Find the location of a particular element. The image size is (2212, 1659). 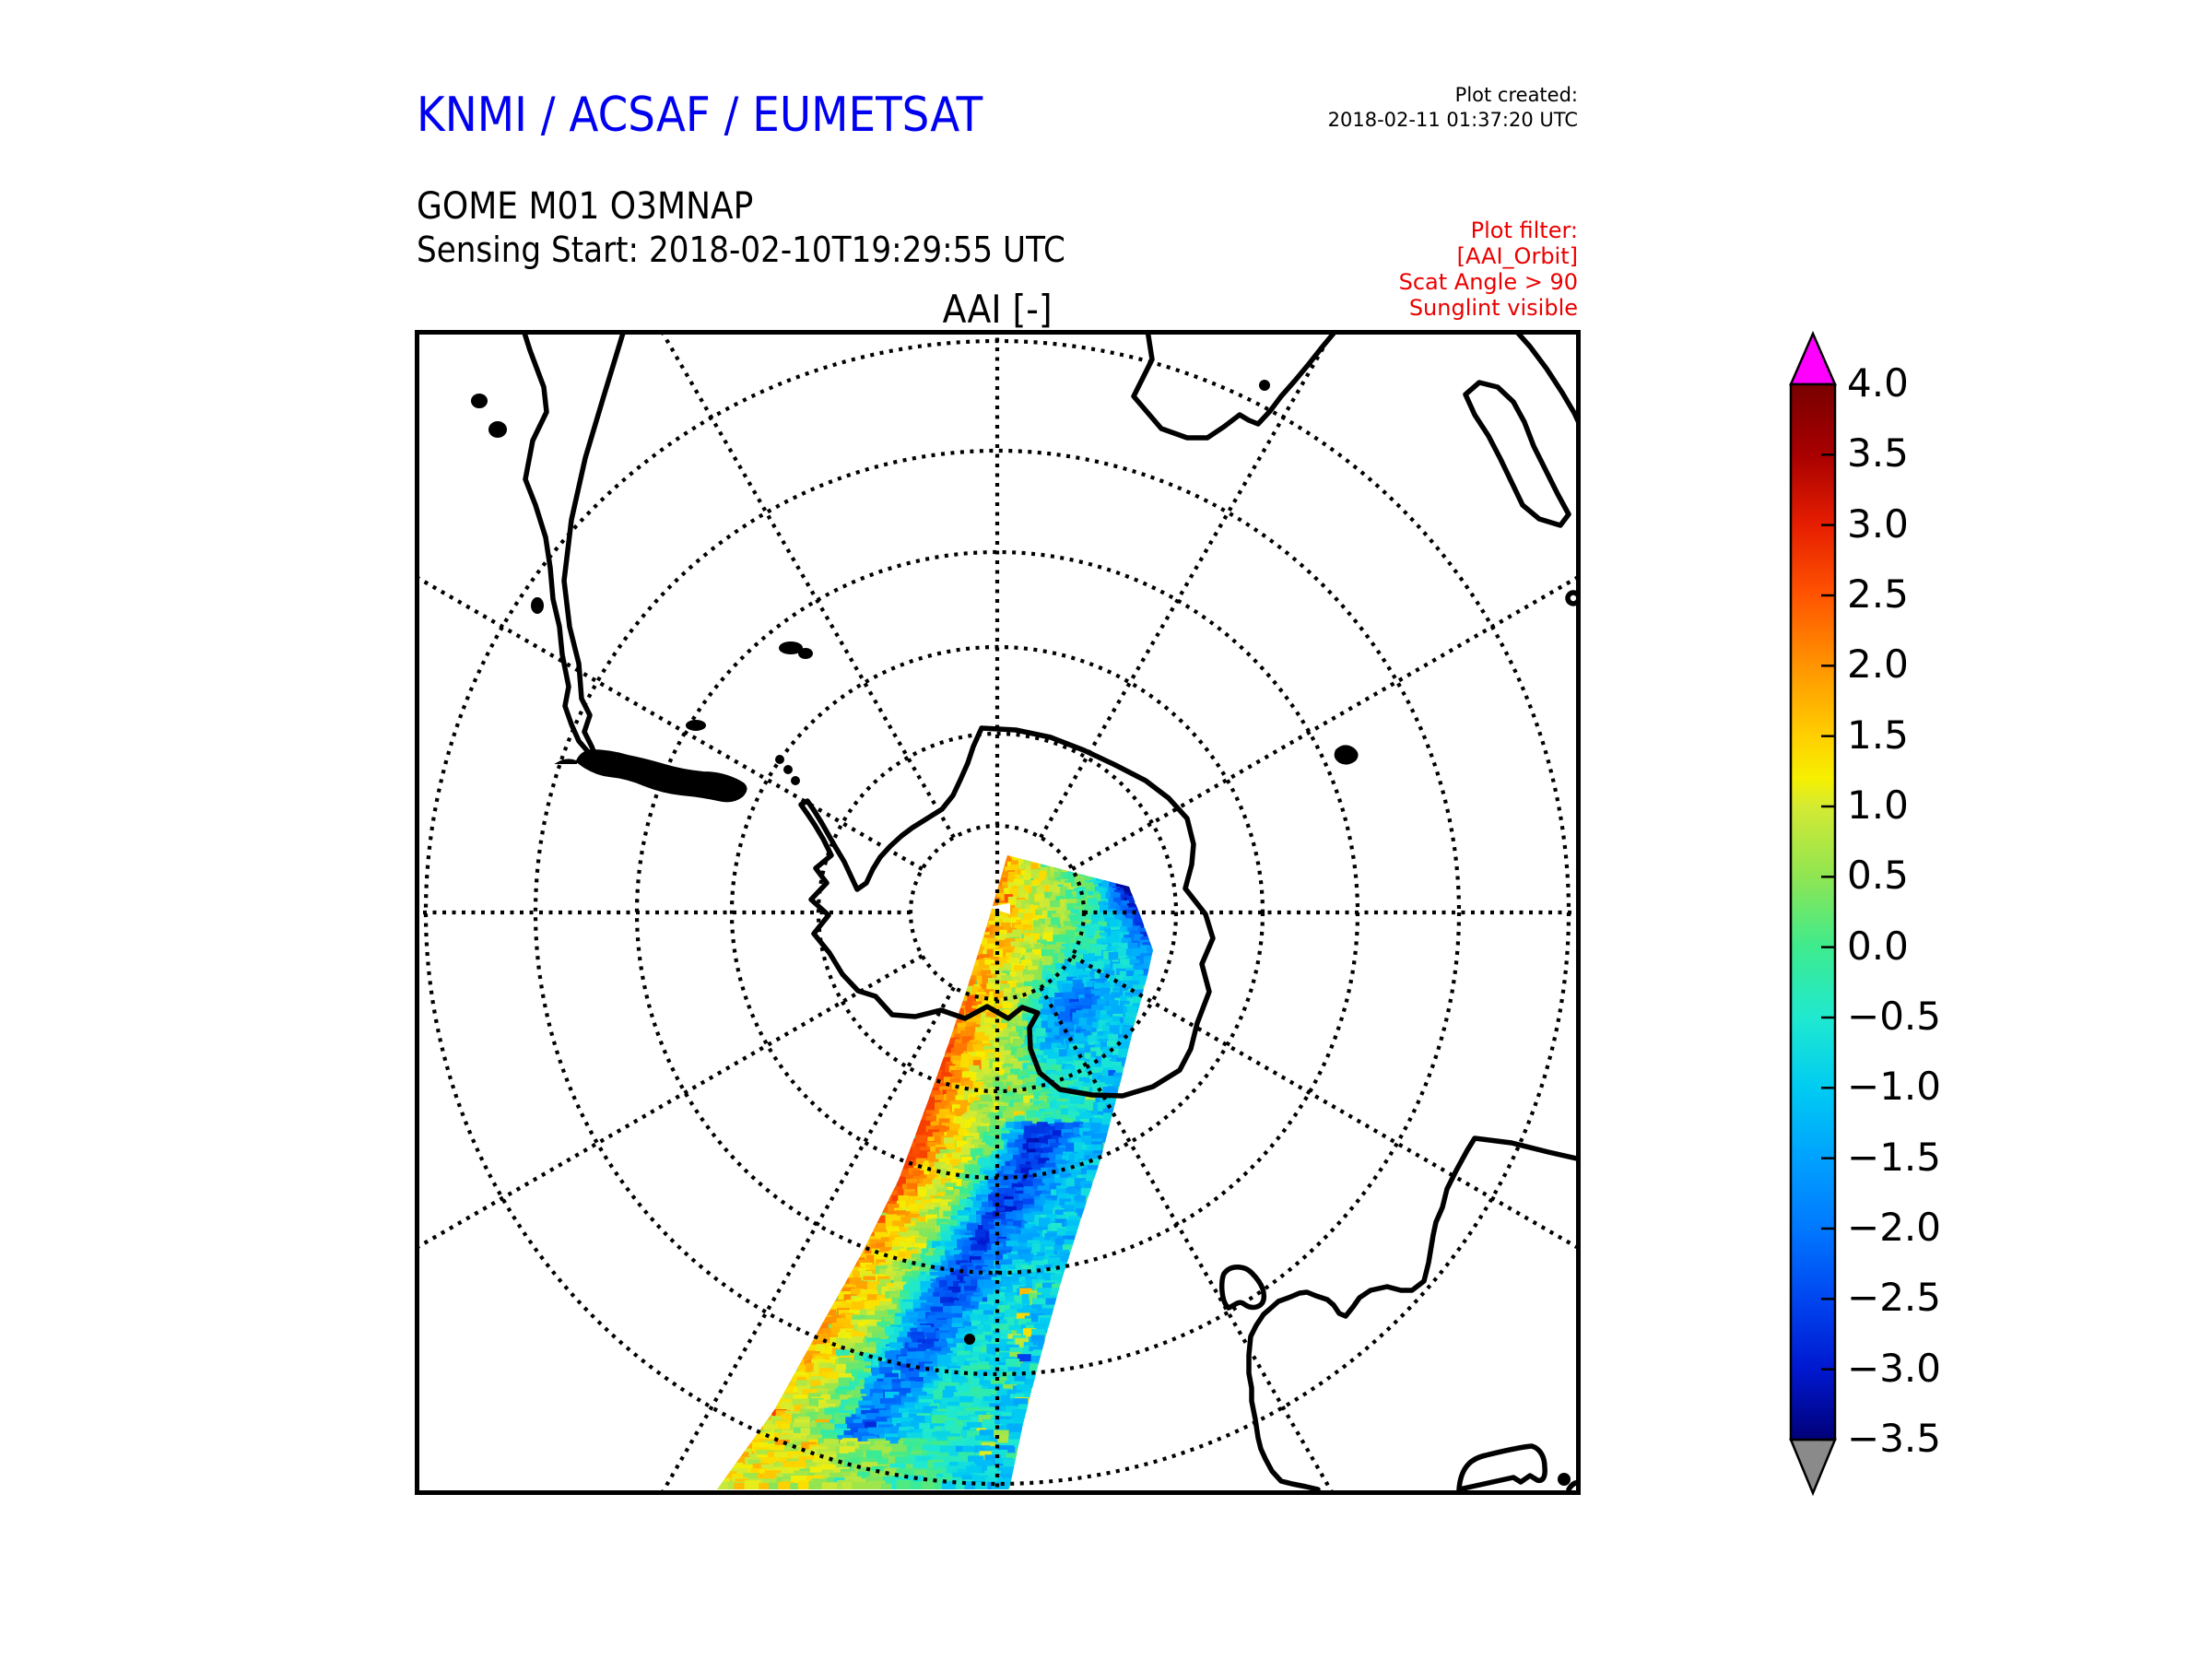

coast-bottom-right-landmass is located at coordinates (1501, 1467).